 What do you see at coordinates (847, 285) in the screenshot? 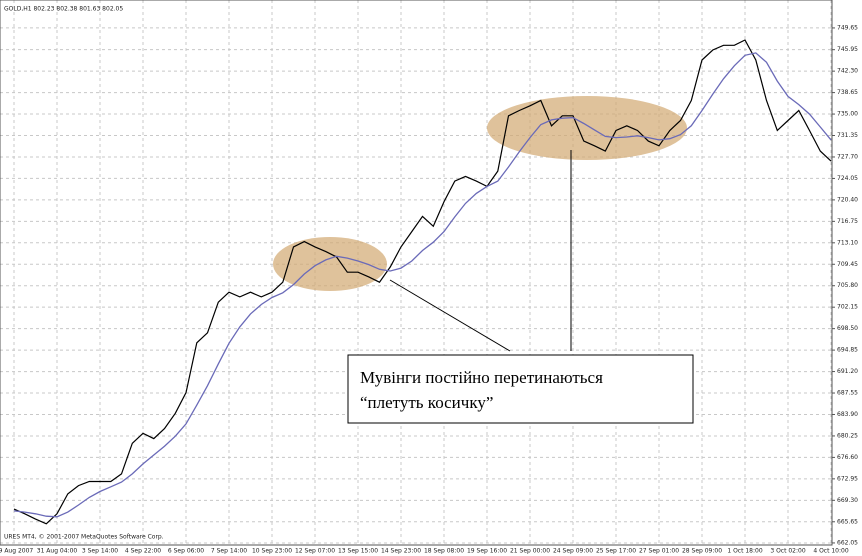
I see `y-tick-label: 705.80` at bounding box center [847, 285].